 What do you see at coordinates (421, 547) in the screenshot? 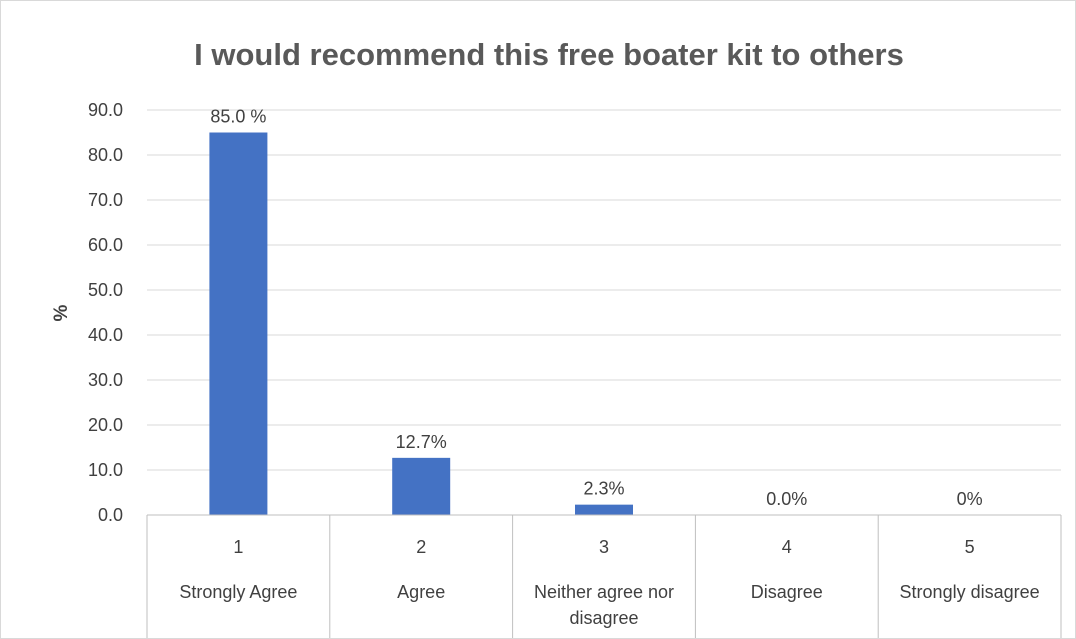
I see `category-code: 2` at bounding box center [421, 547].